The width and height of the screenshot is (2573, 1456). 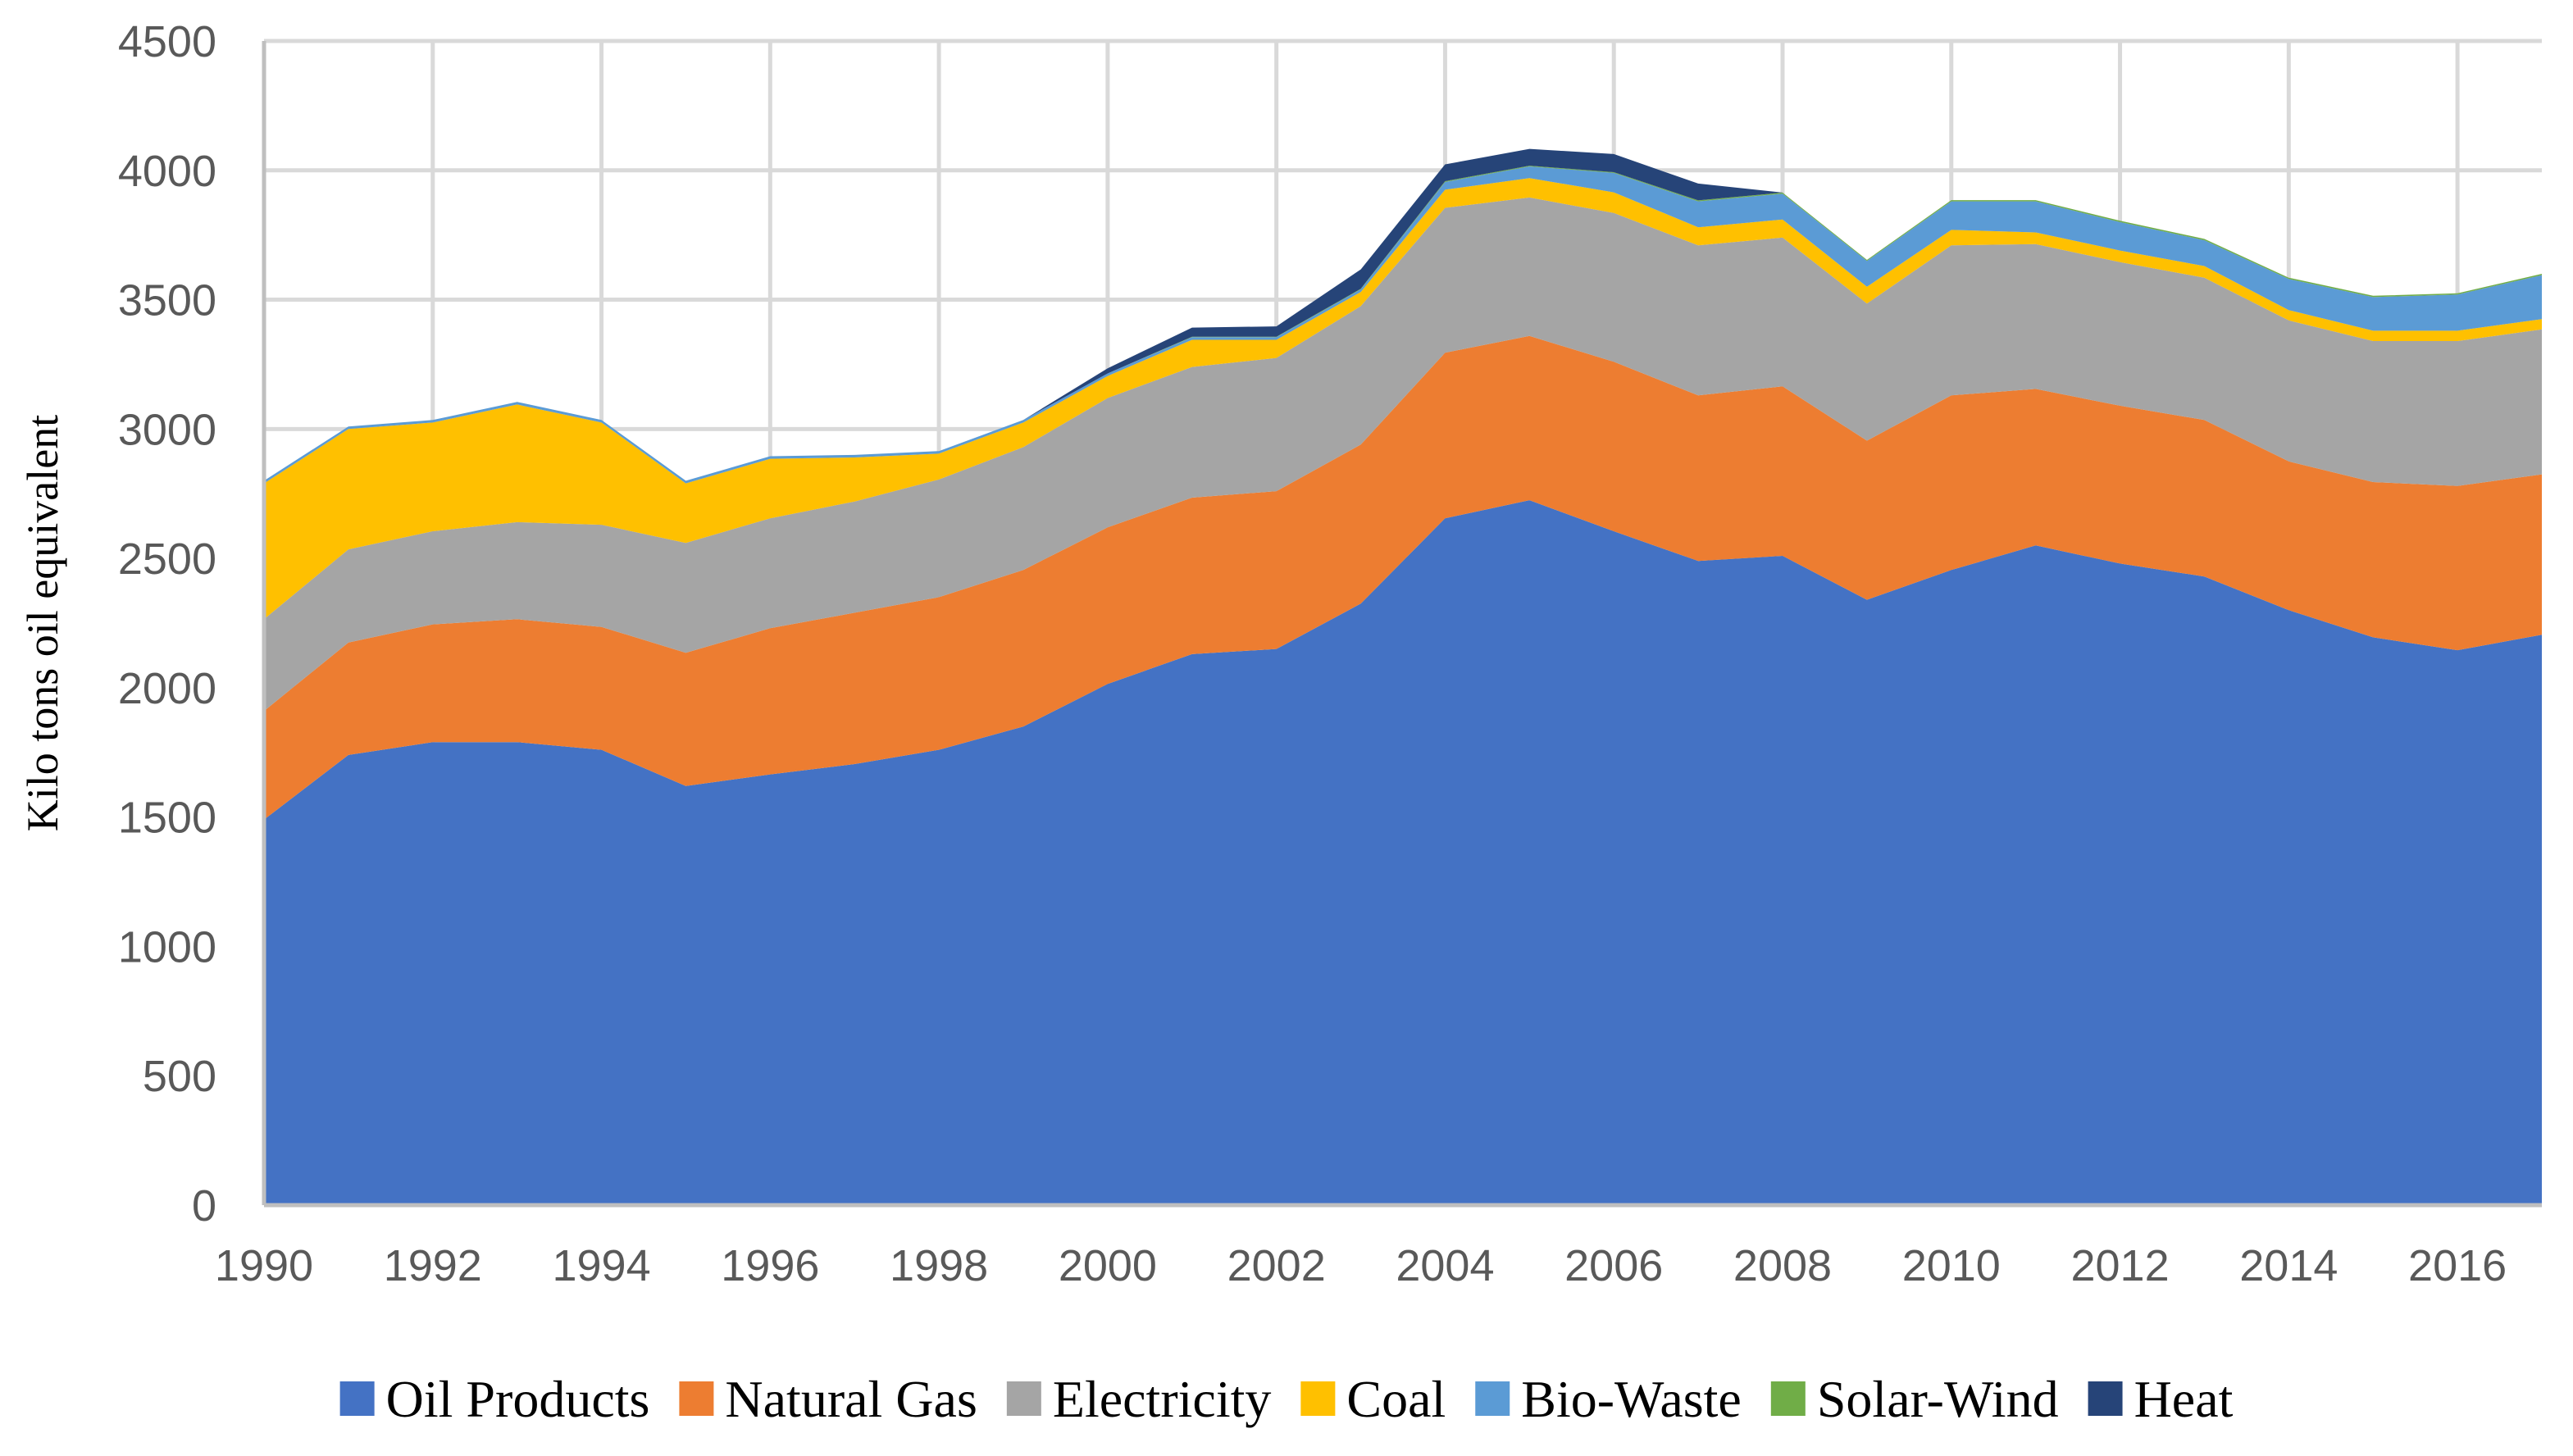 What do you see at coordinates (1162, 1399) in the screenshot?
I see `legend-label: Electricity` at bounding box center [1162, 1399].